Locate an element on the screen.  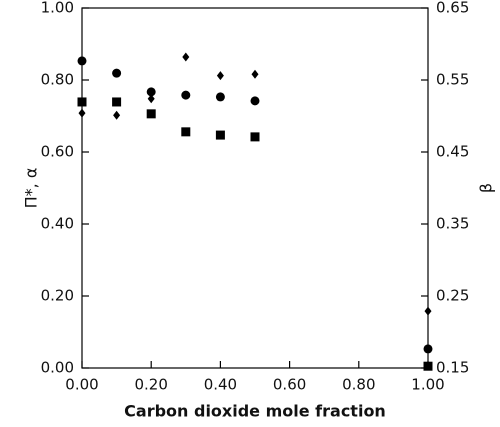
x-tick-label: 0.80 is located at coordinates (358, 385).